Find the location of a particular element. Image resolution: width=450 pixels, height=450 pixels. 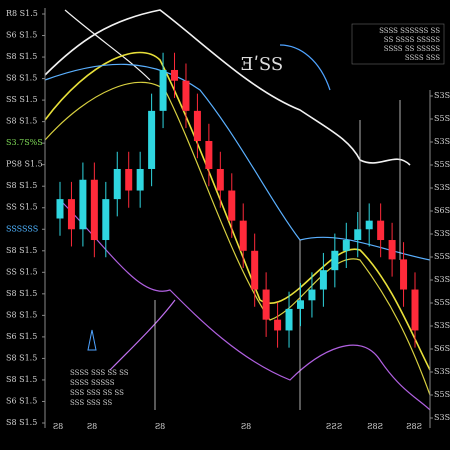

footnote-line: SSSS SSS SS SS is located at coordinates (99, 373).